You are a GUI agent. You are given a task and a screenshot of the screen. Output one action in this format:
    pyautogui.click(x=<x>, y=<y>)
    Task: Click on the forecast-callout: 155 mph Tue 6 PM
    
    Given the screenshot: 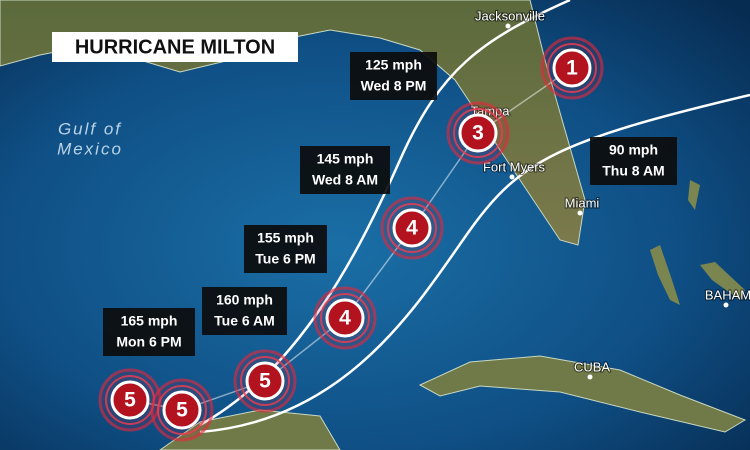 What is the action you would take?
    pyautogui.click(x=285, y=249)
    